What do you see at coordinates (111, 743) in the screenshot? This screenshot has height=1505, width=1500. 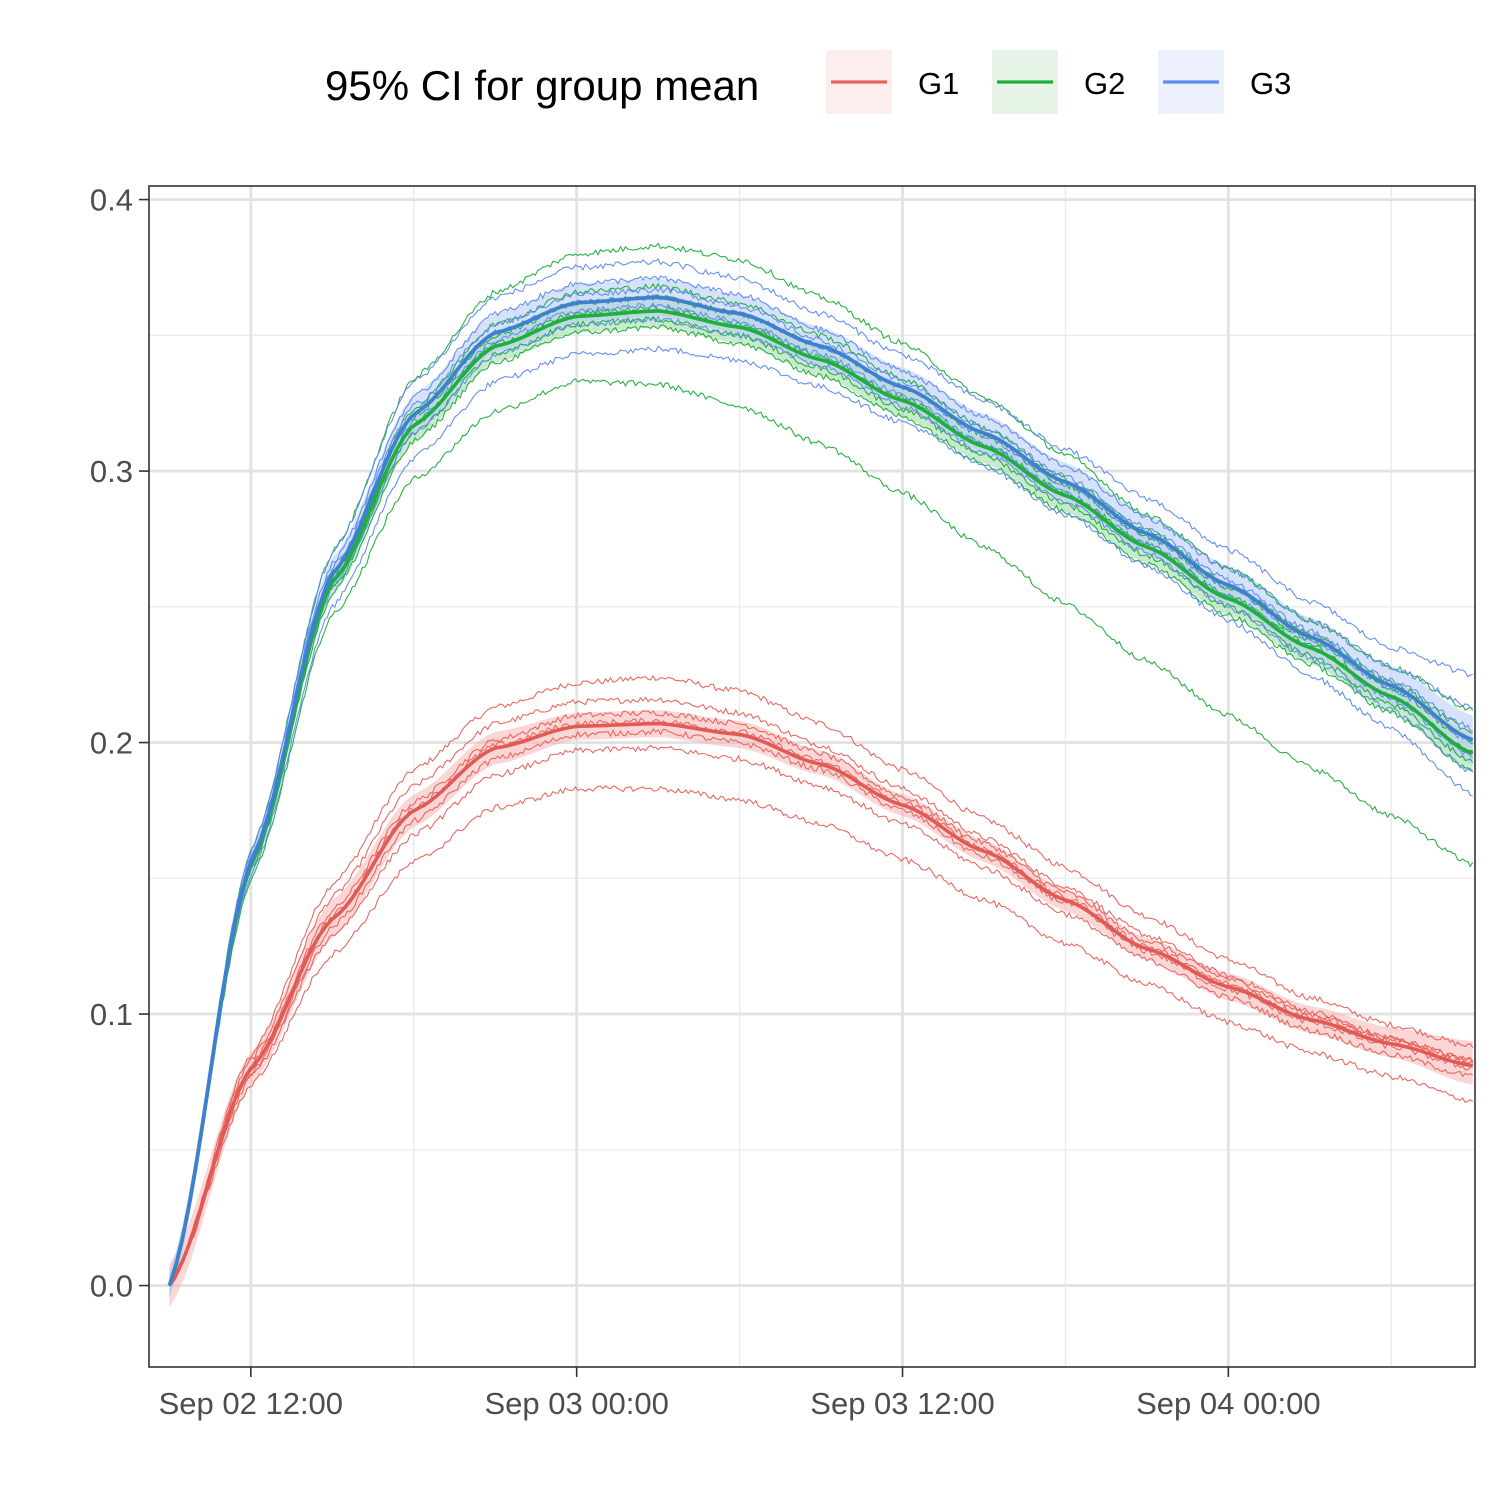 I see `y-tick-label: 0.2` at bounding box center [111, 743].